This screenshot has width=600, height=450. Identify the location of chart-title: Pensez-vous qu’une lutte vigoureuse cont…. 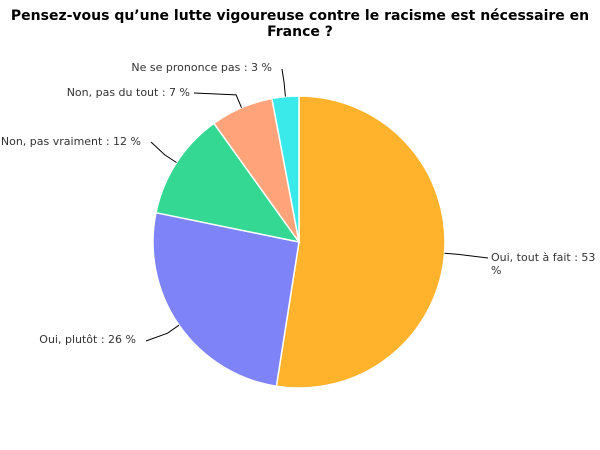
(300, 24).